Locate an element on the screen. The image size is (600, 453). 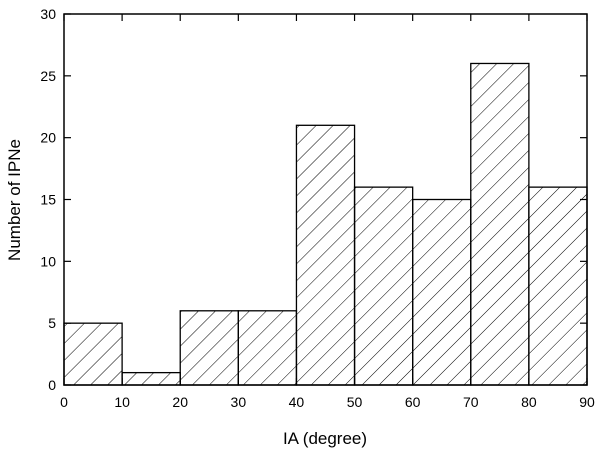
x-tick-label: 60 is located at coordinates (413, 402).